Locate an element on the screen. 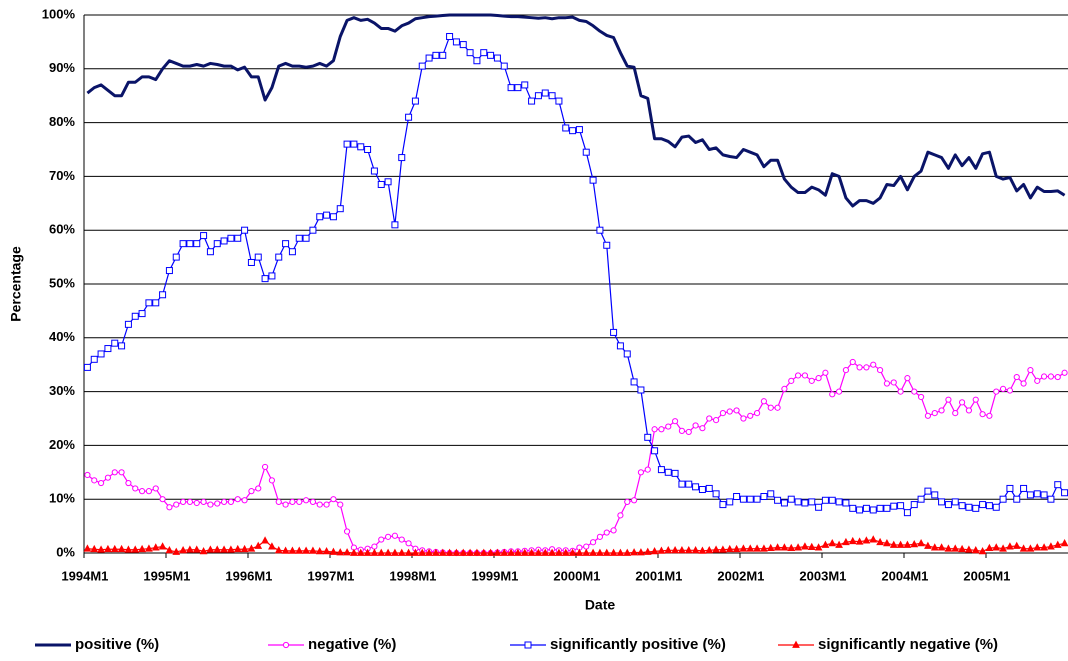 The image size is (1068, 661). y-tick-label: 50% is located at coordinates (62, 282).